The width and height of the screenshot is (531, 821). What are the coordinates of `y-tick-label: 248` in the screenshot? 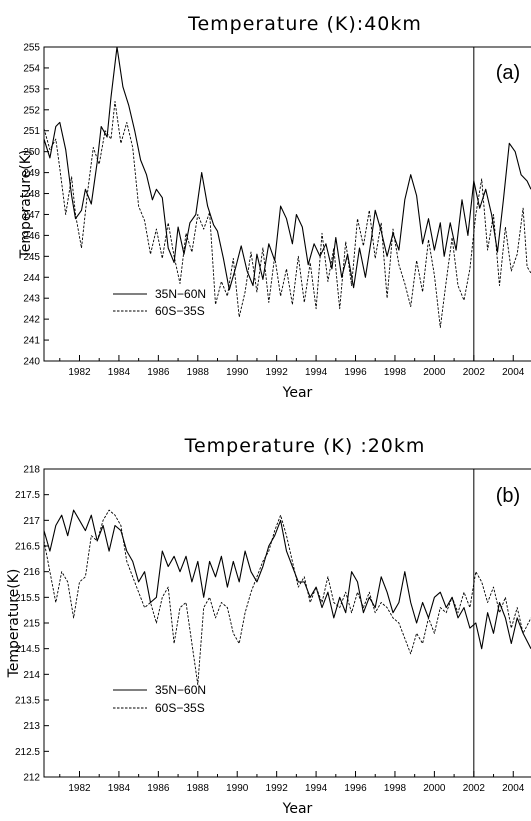 It's located at (31, 194).